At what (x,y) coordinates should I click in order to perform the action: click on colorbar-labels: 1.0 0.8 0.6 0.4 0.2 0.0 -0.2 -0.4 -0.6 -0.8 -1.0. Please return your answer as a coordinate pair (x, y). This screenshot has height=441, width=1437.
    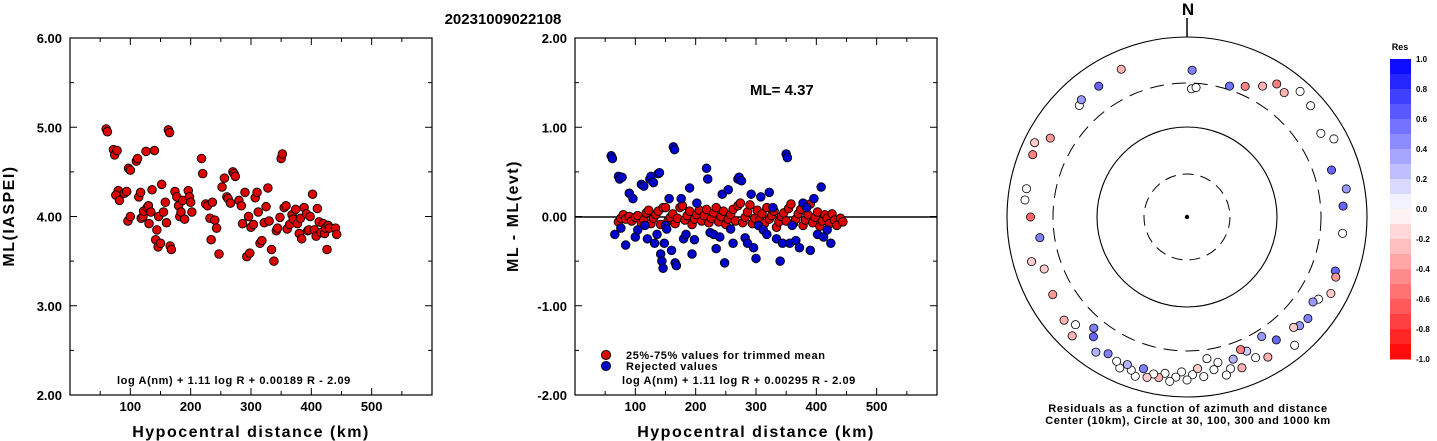
    Looking at the image, I should click on (1423, 209).